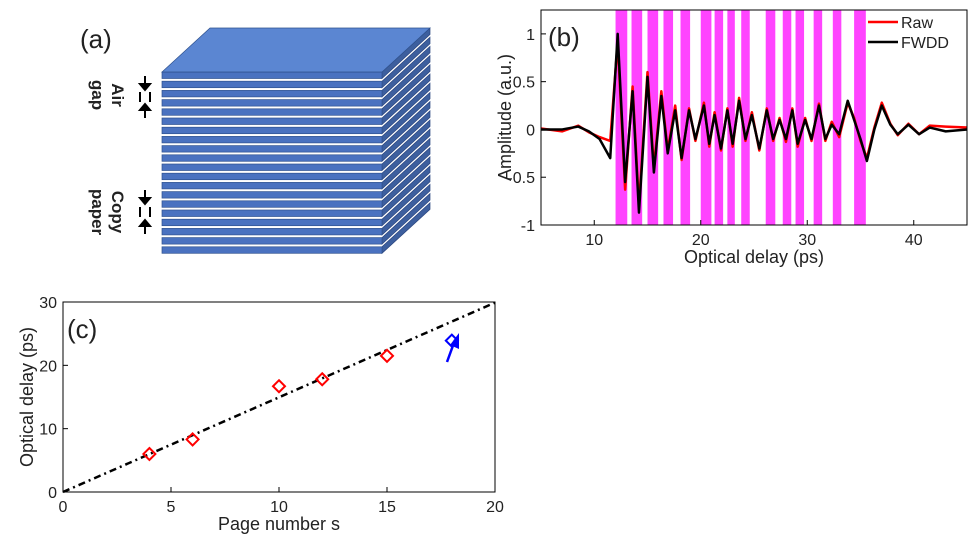 This screenshot has height=543, width=968. Describe the element at coordinates (117, 212) in the screenshot. I see `label-line: Copy` at that location.